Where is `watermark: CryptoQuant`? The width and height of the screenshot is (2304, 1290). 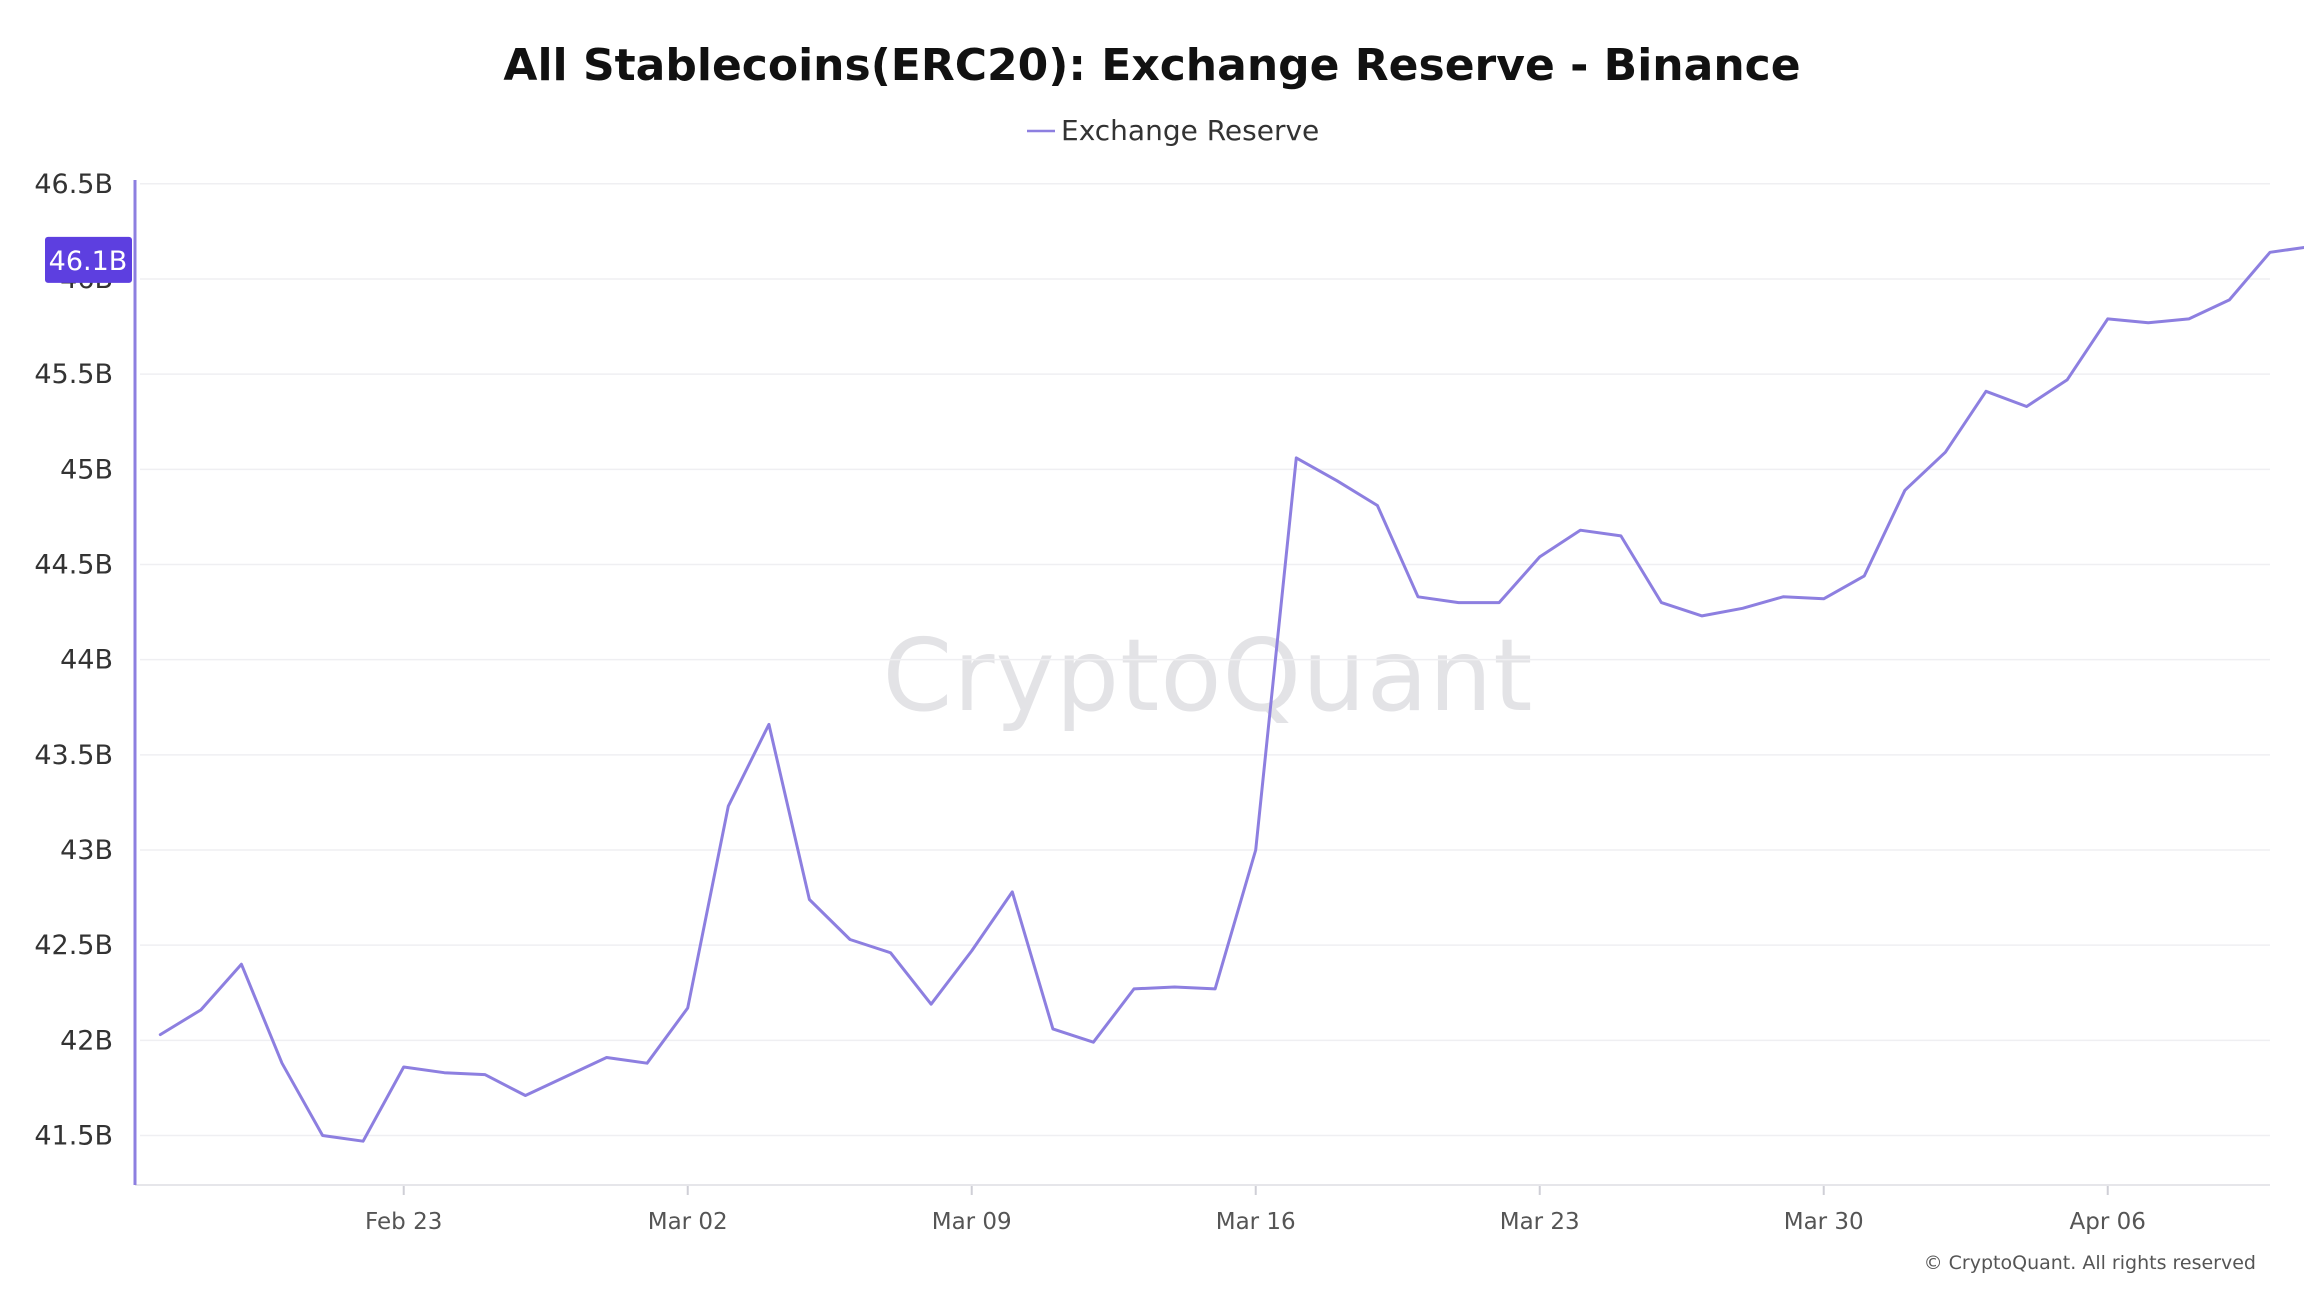 watermark: CryptoQuant is located at coordinates (1208, 675).